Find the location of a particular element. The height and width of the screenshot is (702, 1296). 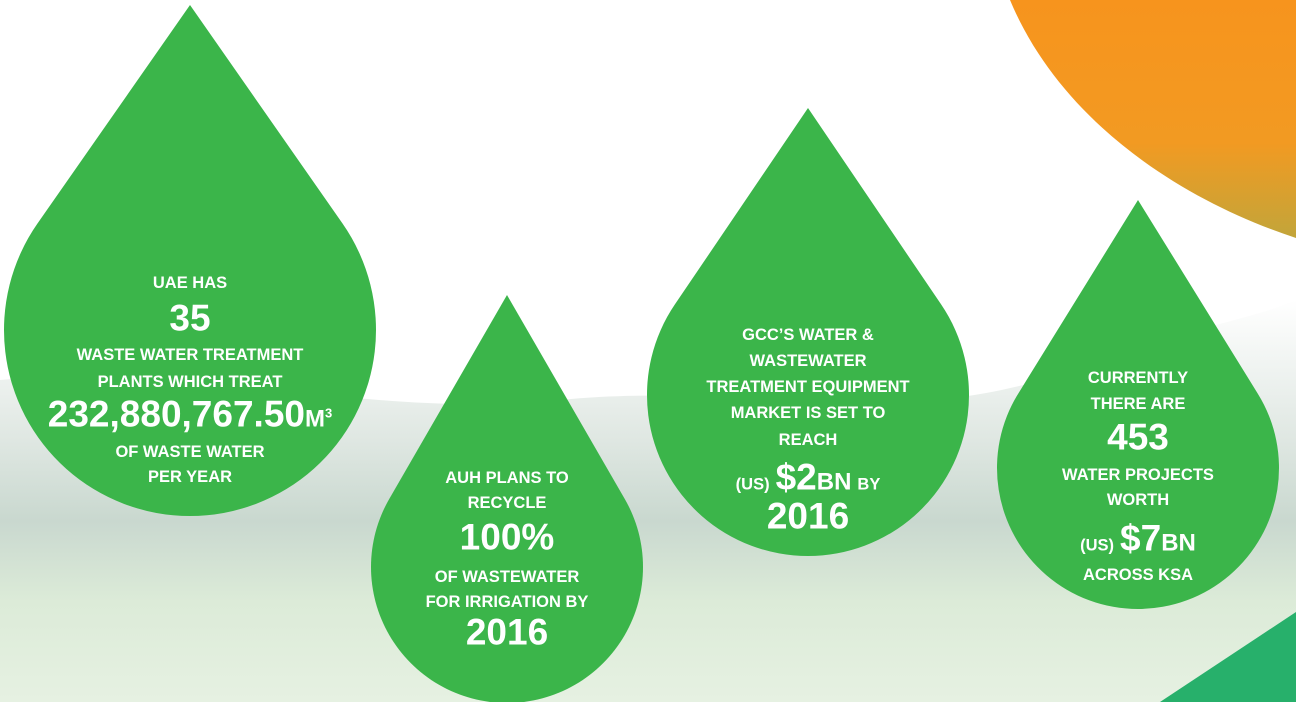

text-part: BY is located at coordinates (869, 484).